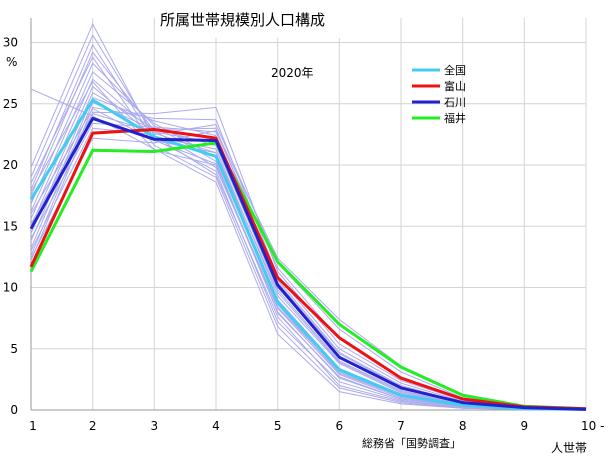 The image size is (609, 463). What do you see at coordinates (216, 426) in the screenshot?
I see `x-tick-label: 4` at bounding box center [216, 426].